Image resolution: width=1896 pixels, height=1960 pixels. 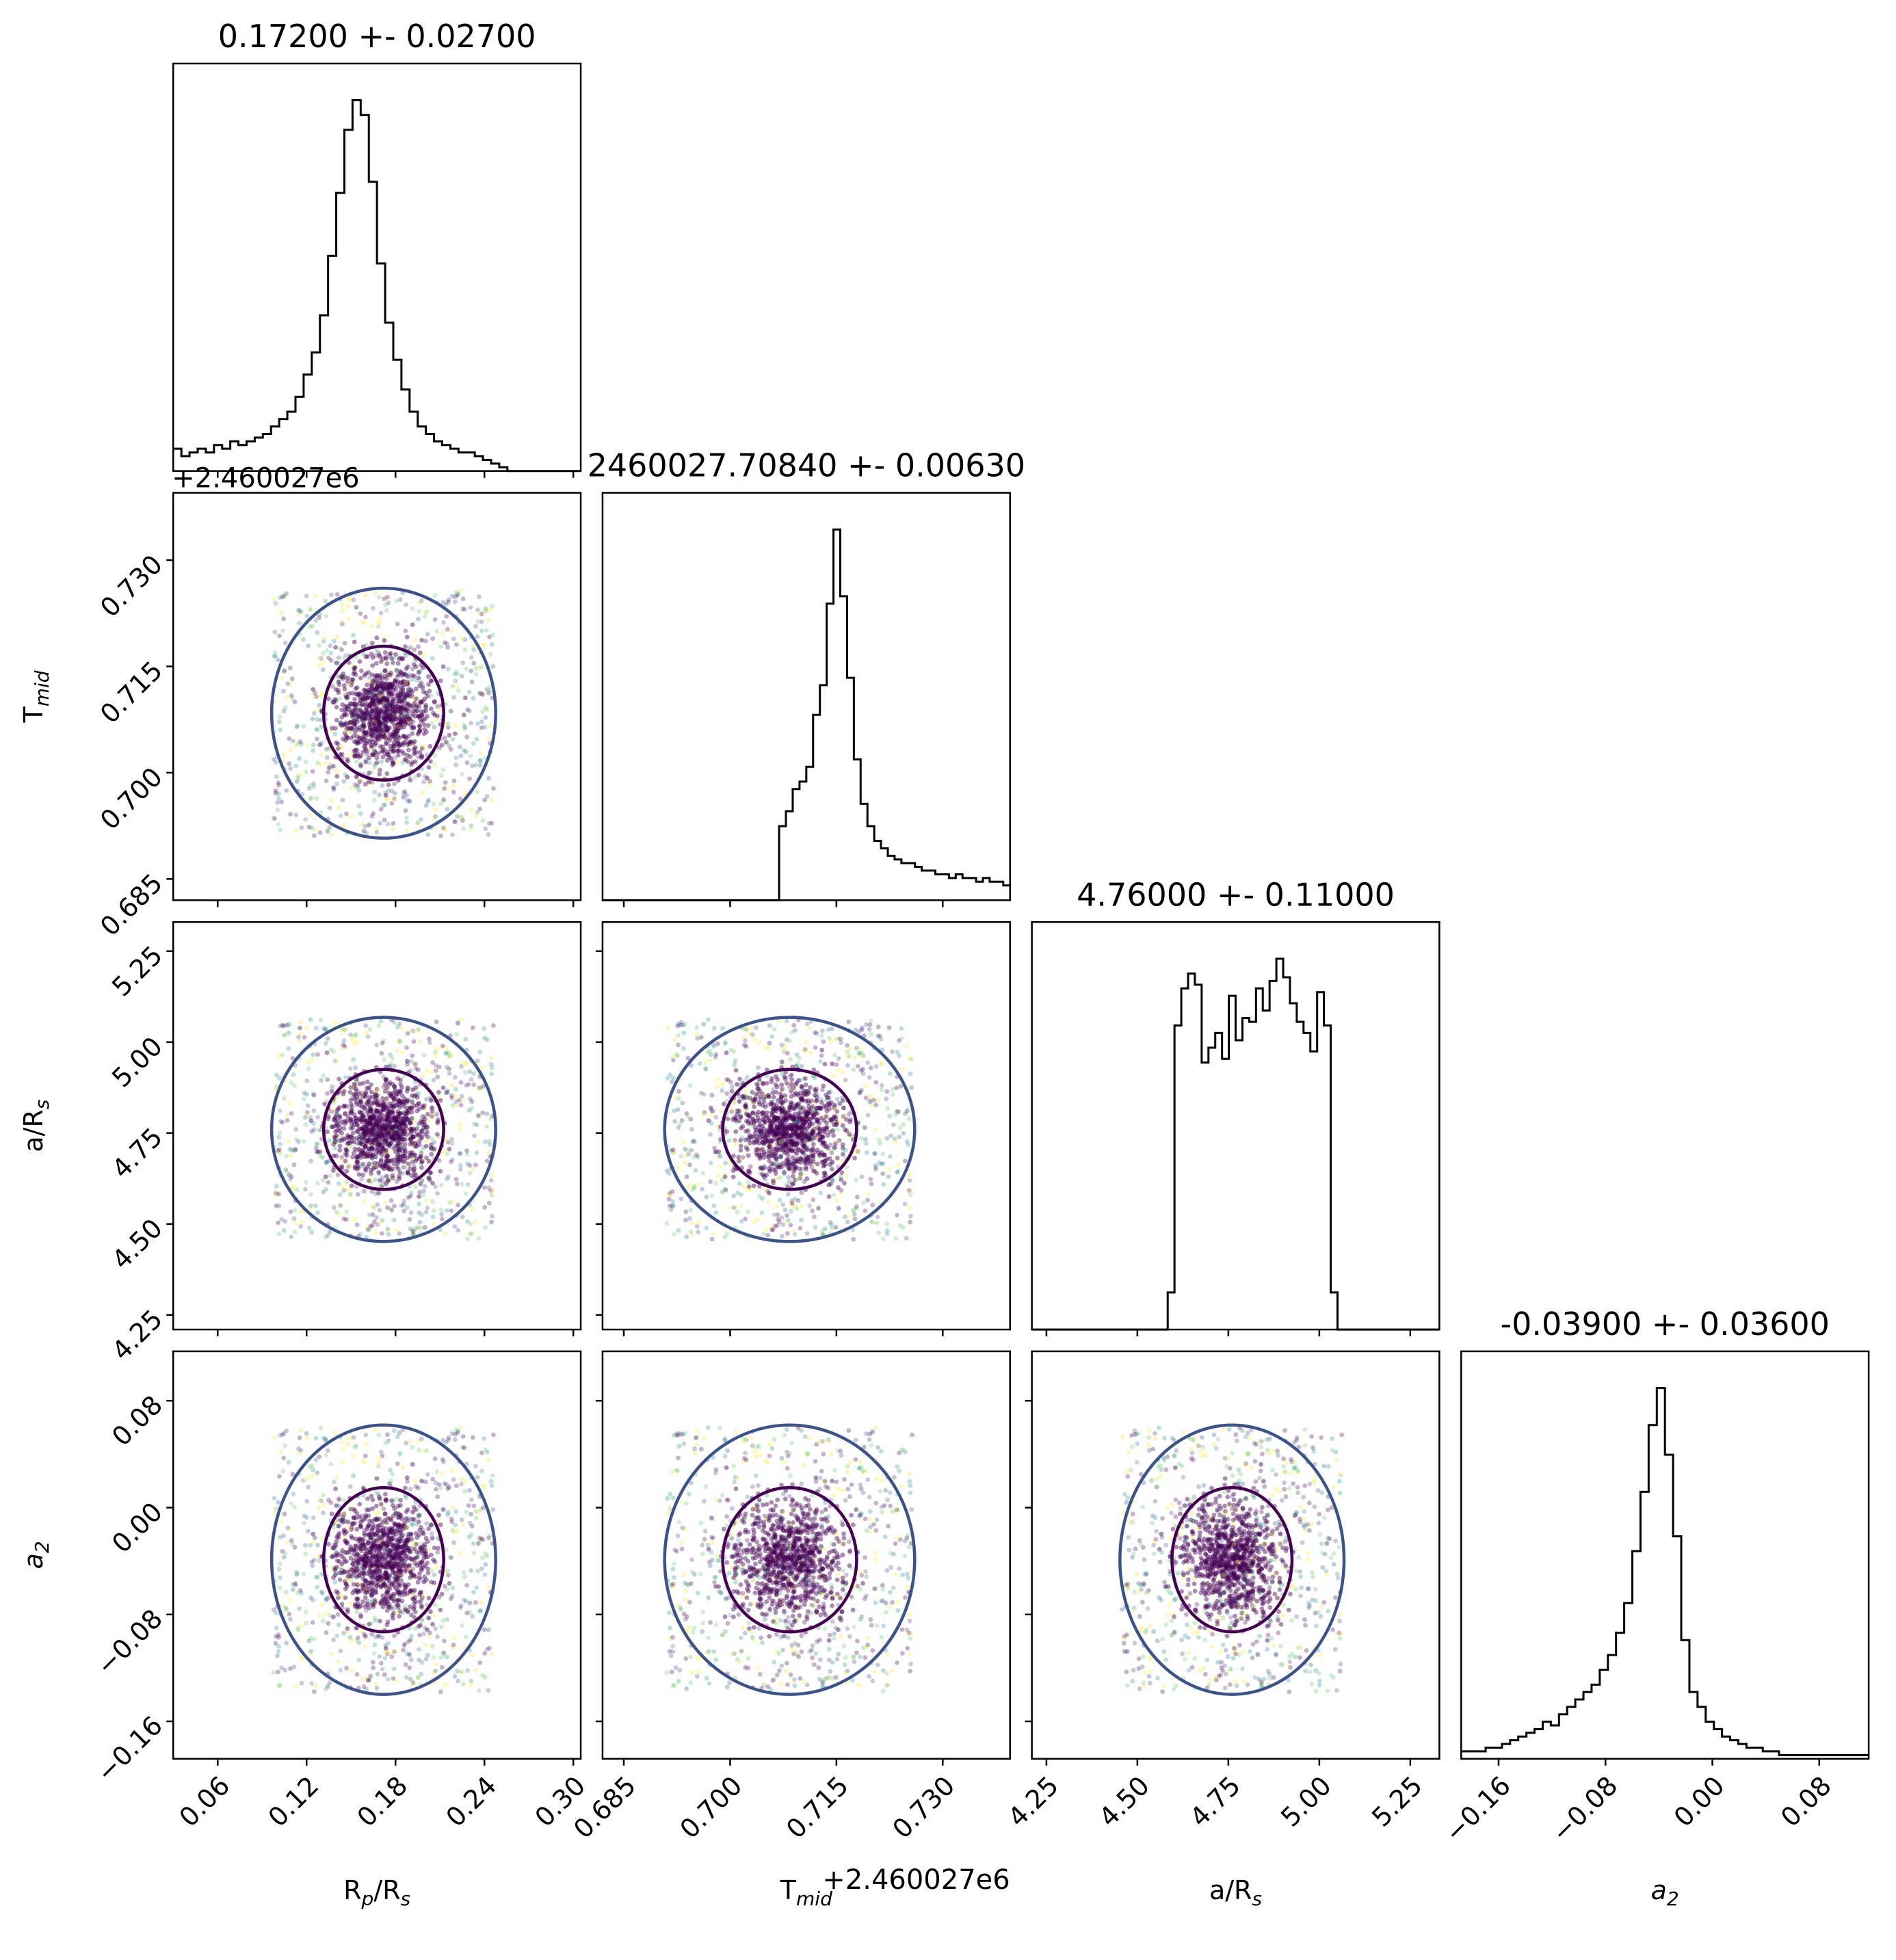 What do you see at coordinates (137, 1062) in the screenshot?
I see `ytick-label-ars: 5.00` at bounding box center [137, 1062].